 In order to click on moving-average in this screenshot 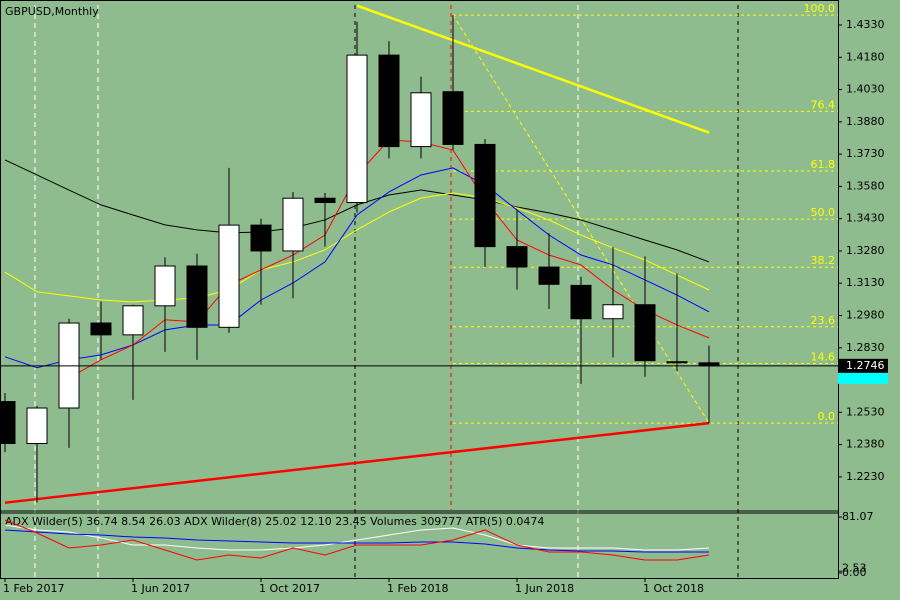, I will do `click(357, 247)`.